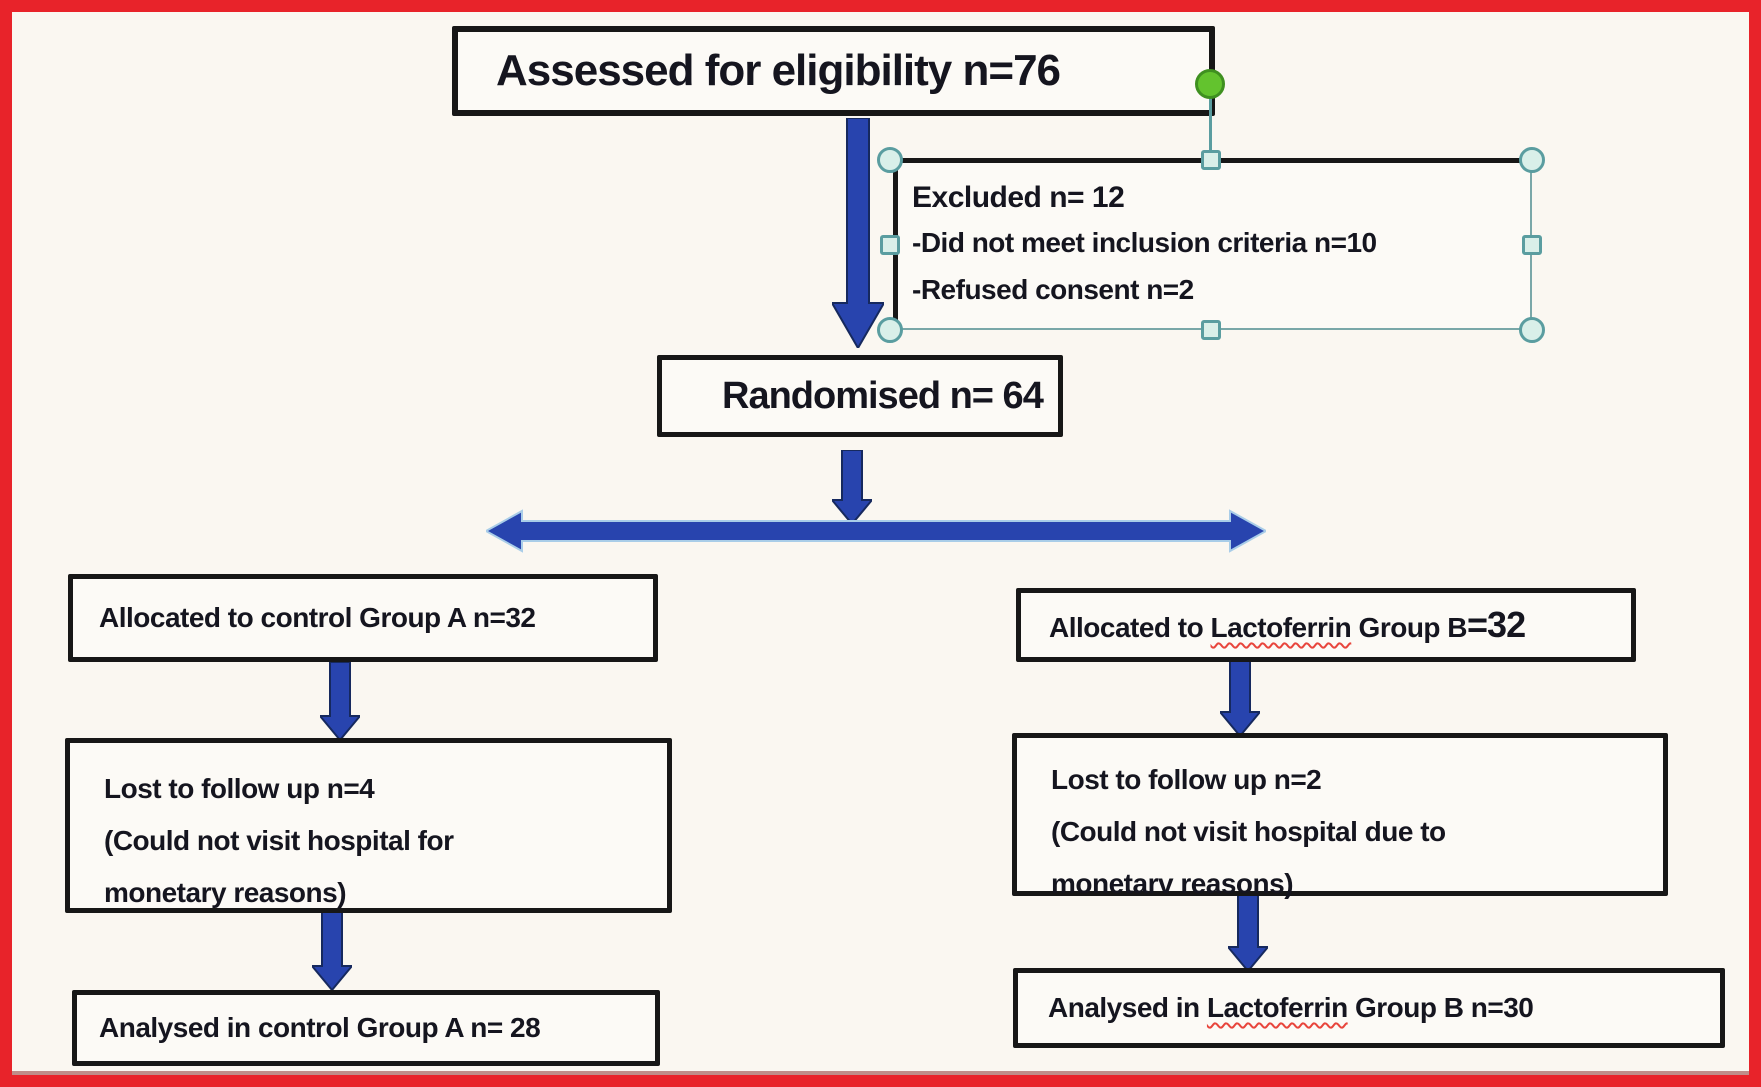 This screenshot has width=1761, height=1087. Describe the element at coordinates (858, 233) in the screenshot. I see `arrow-assessed-to-randomised` at that location.